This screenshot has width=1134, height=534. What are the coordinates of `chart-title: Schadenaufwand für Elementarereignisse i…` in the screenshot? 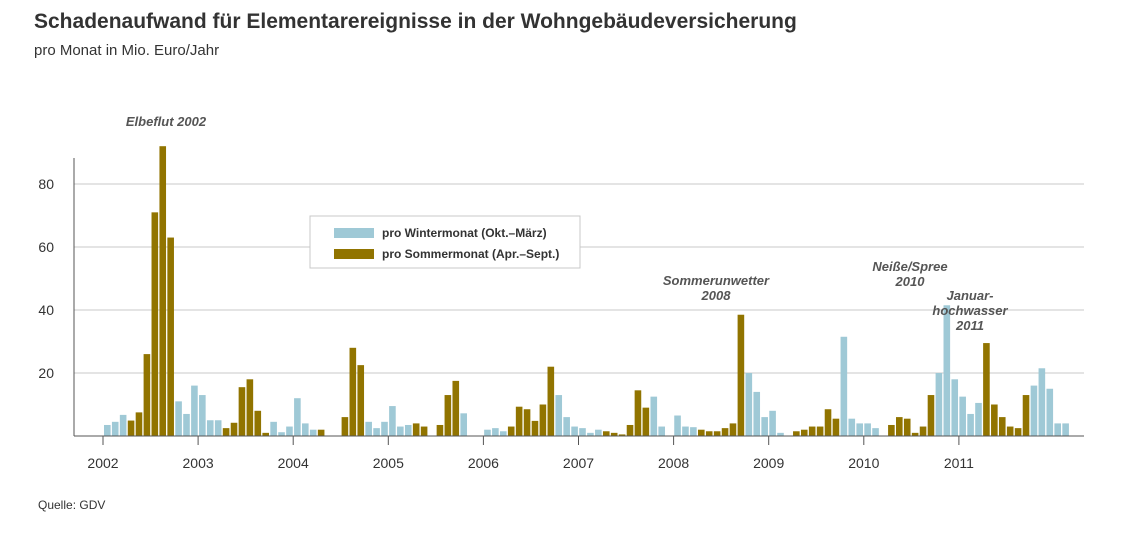 It's located at (415, 21).